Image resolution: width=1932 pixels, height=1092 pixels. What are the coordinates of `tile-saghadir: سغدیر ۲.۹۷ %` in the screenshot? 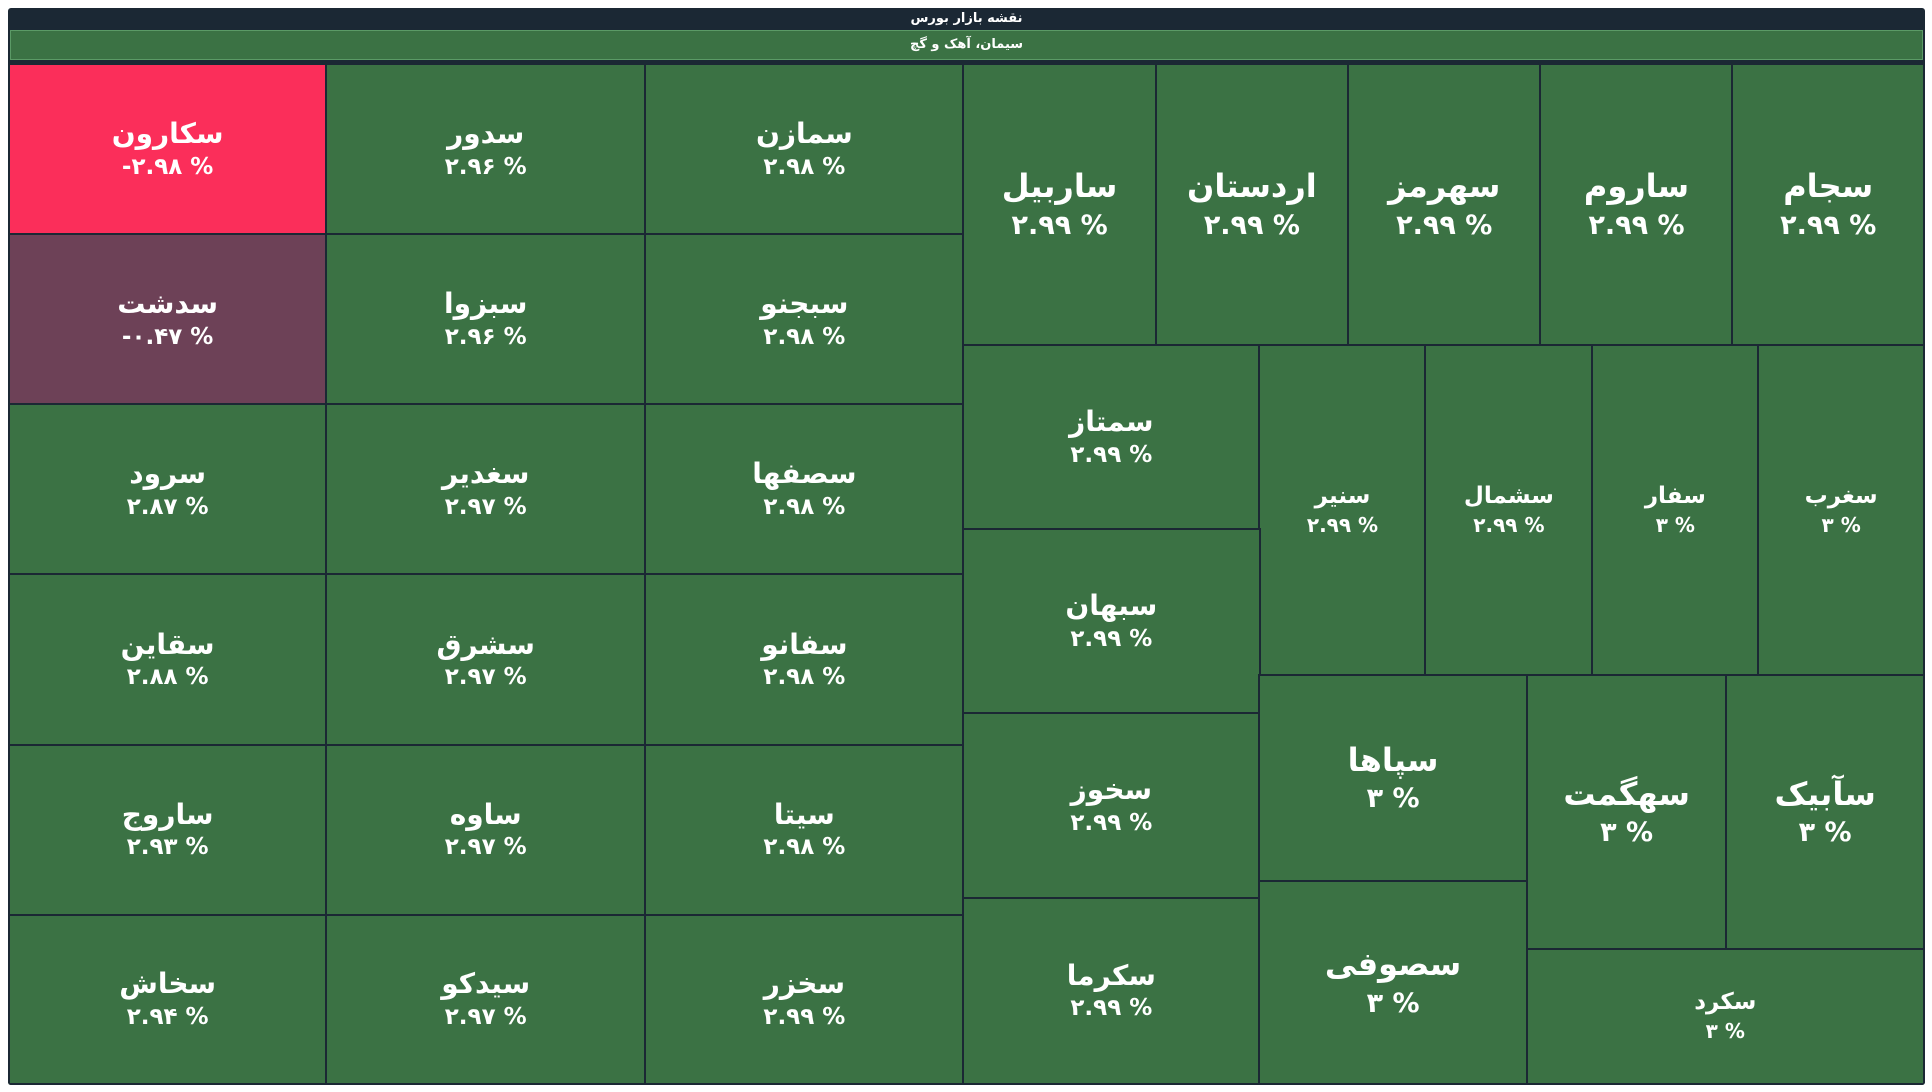 It's located at (485, 489).